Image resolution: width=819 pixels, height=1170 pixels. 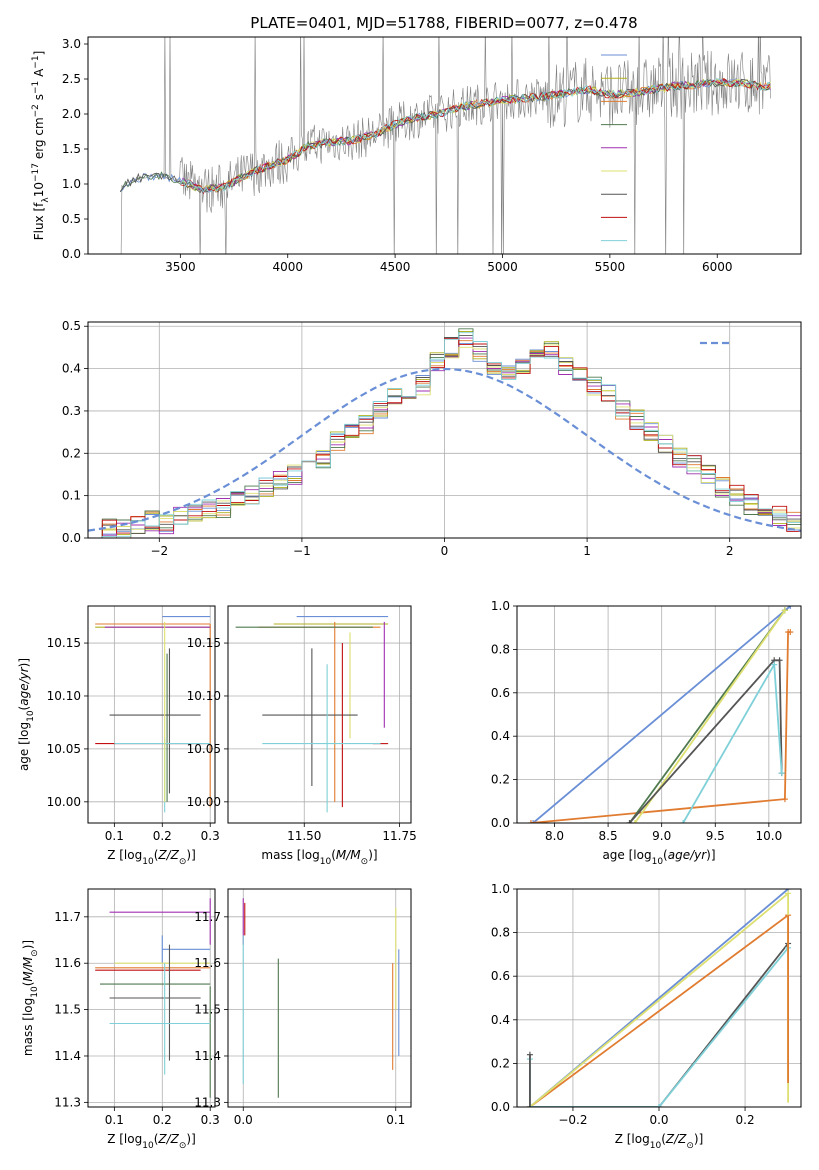 What do you see at coordinates (348, 855) in the screenshot?
I see `label-part: M/M` at bounding box center [348, 855].